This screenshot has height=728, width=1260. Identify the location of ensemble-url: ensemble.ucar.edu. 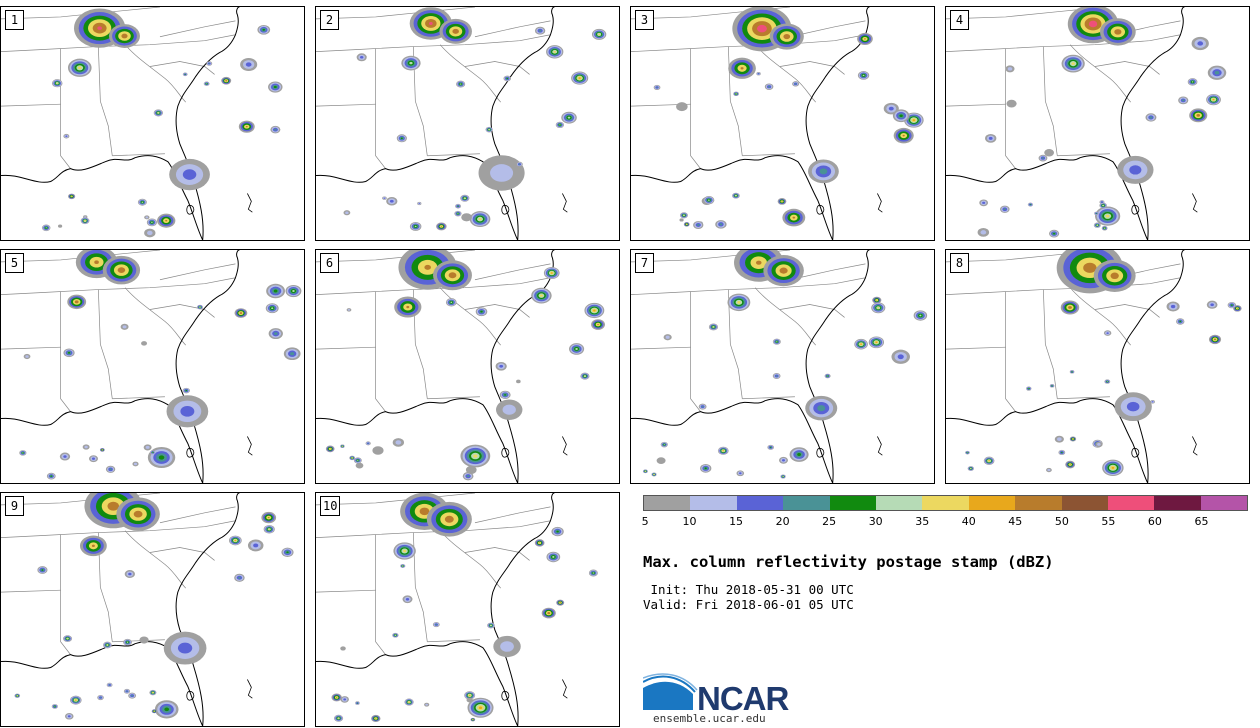
(709, 718).